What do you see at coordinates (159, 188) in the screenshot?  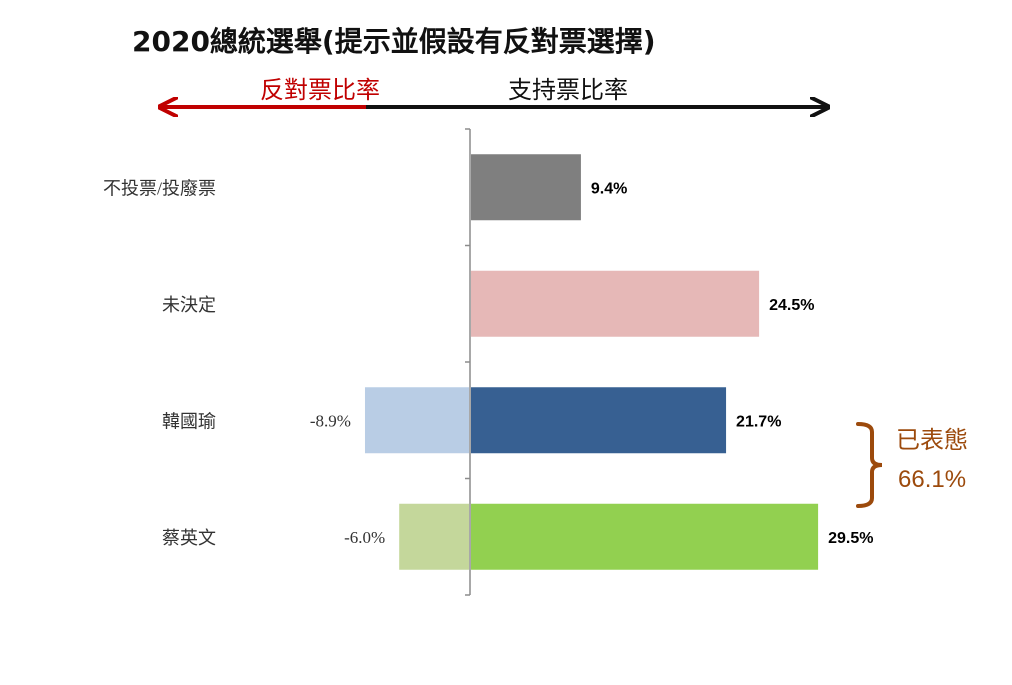 I see `category-label: 不投票/投廢票` at bounding box center [159, 188].